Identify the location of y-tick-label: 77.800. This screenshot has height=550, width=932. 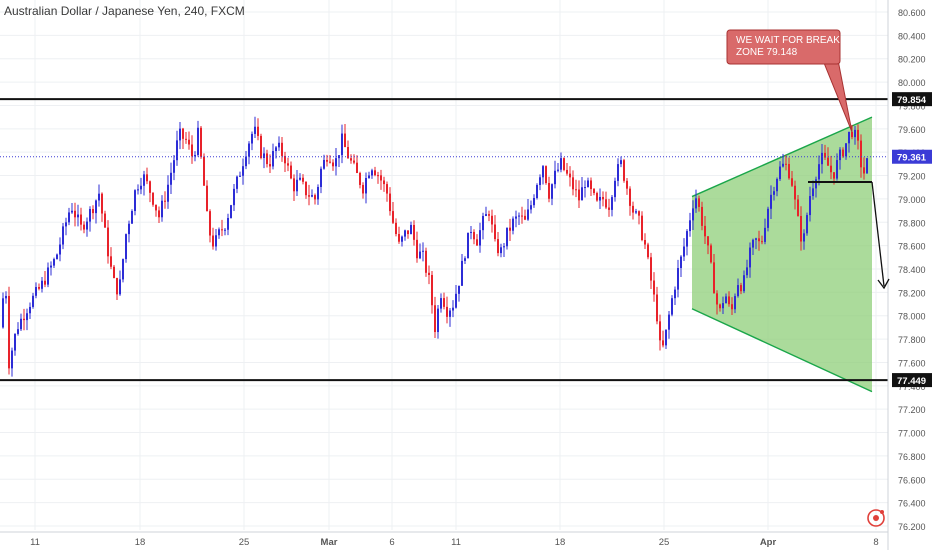
(912, 340).